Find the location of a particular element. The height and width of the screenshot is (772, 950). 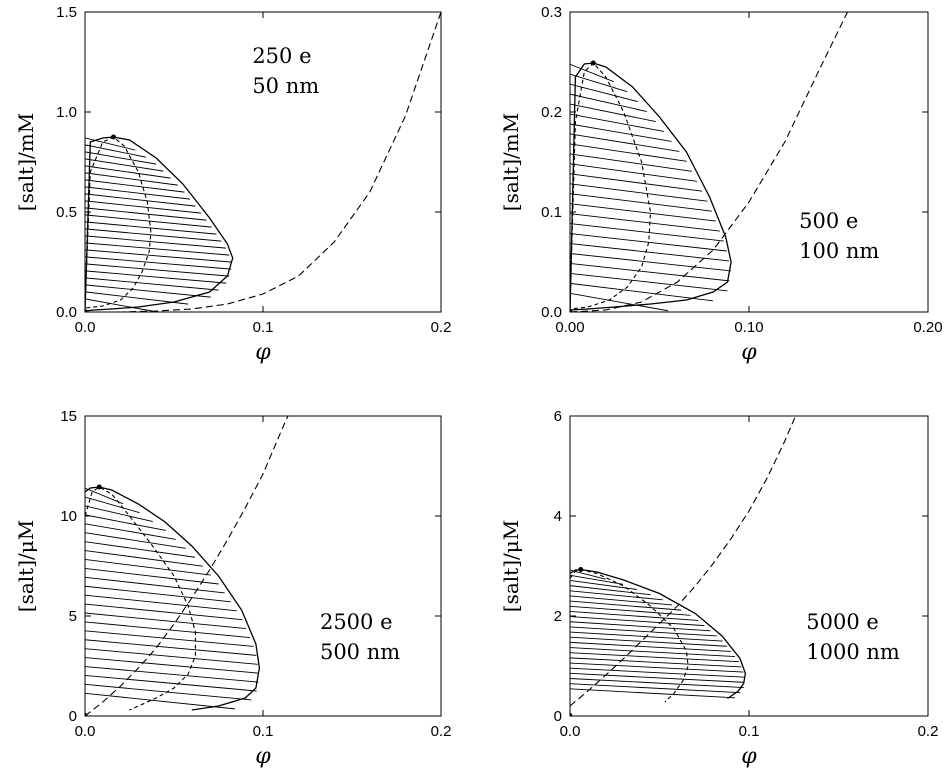

annotation-line-2: 1000 nm is located at coordinates (853, 652).